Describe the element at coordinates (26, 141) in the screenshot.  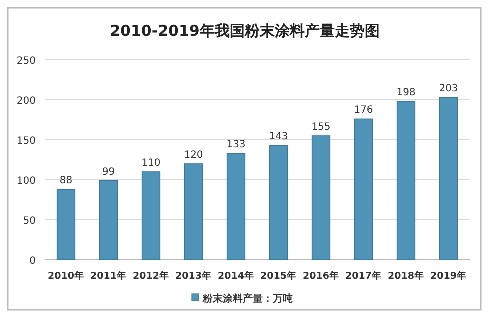
I see `y-tick-label: 150` at that location.